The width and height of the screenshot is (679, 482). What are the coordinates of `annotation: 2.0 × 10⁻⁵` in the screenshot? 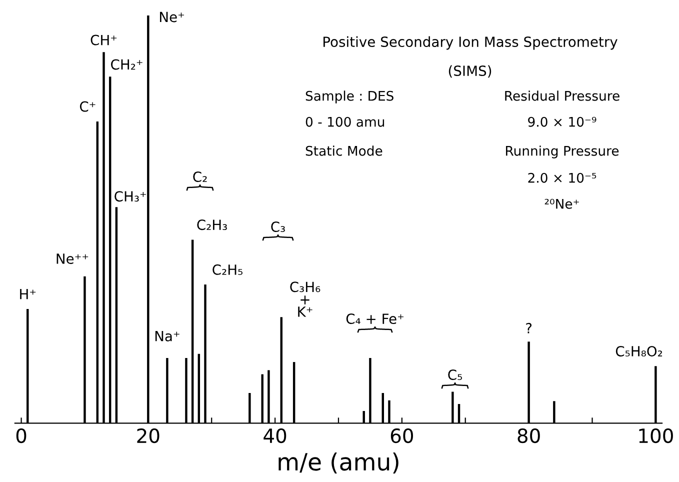 It's located at (562, 177).